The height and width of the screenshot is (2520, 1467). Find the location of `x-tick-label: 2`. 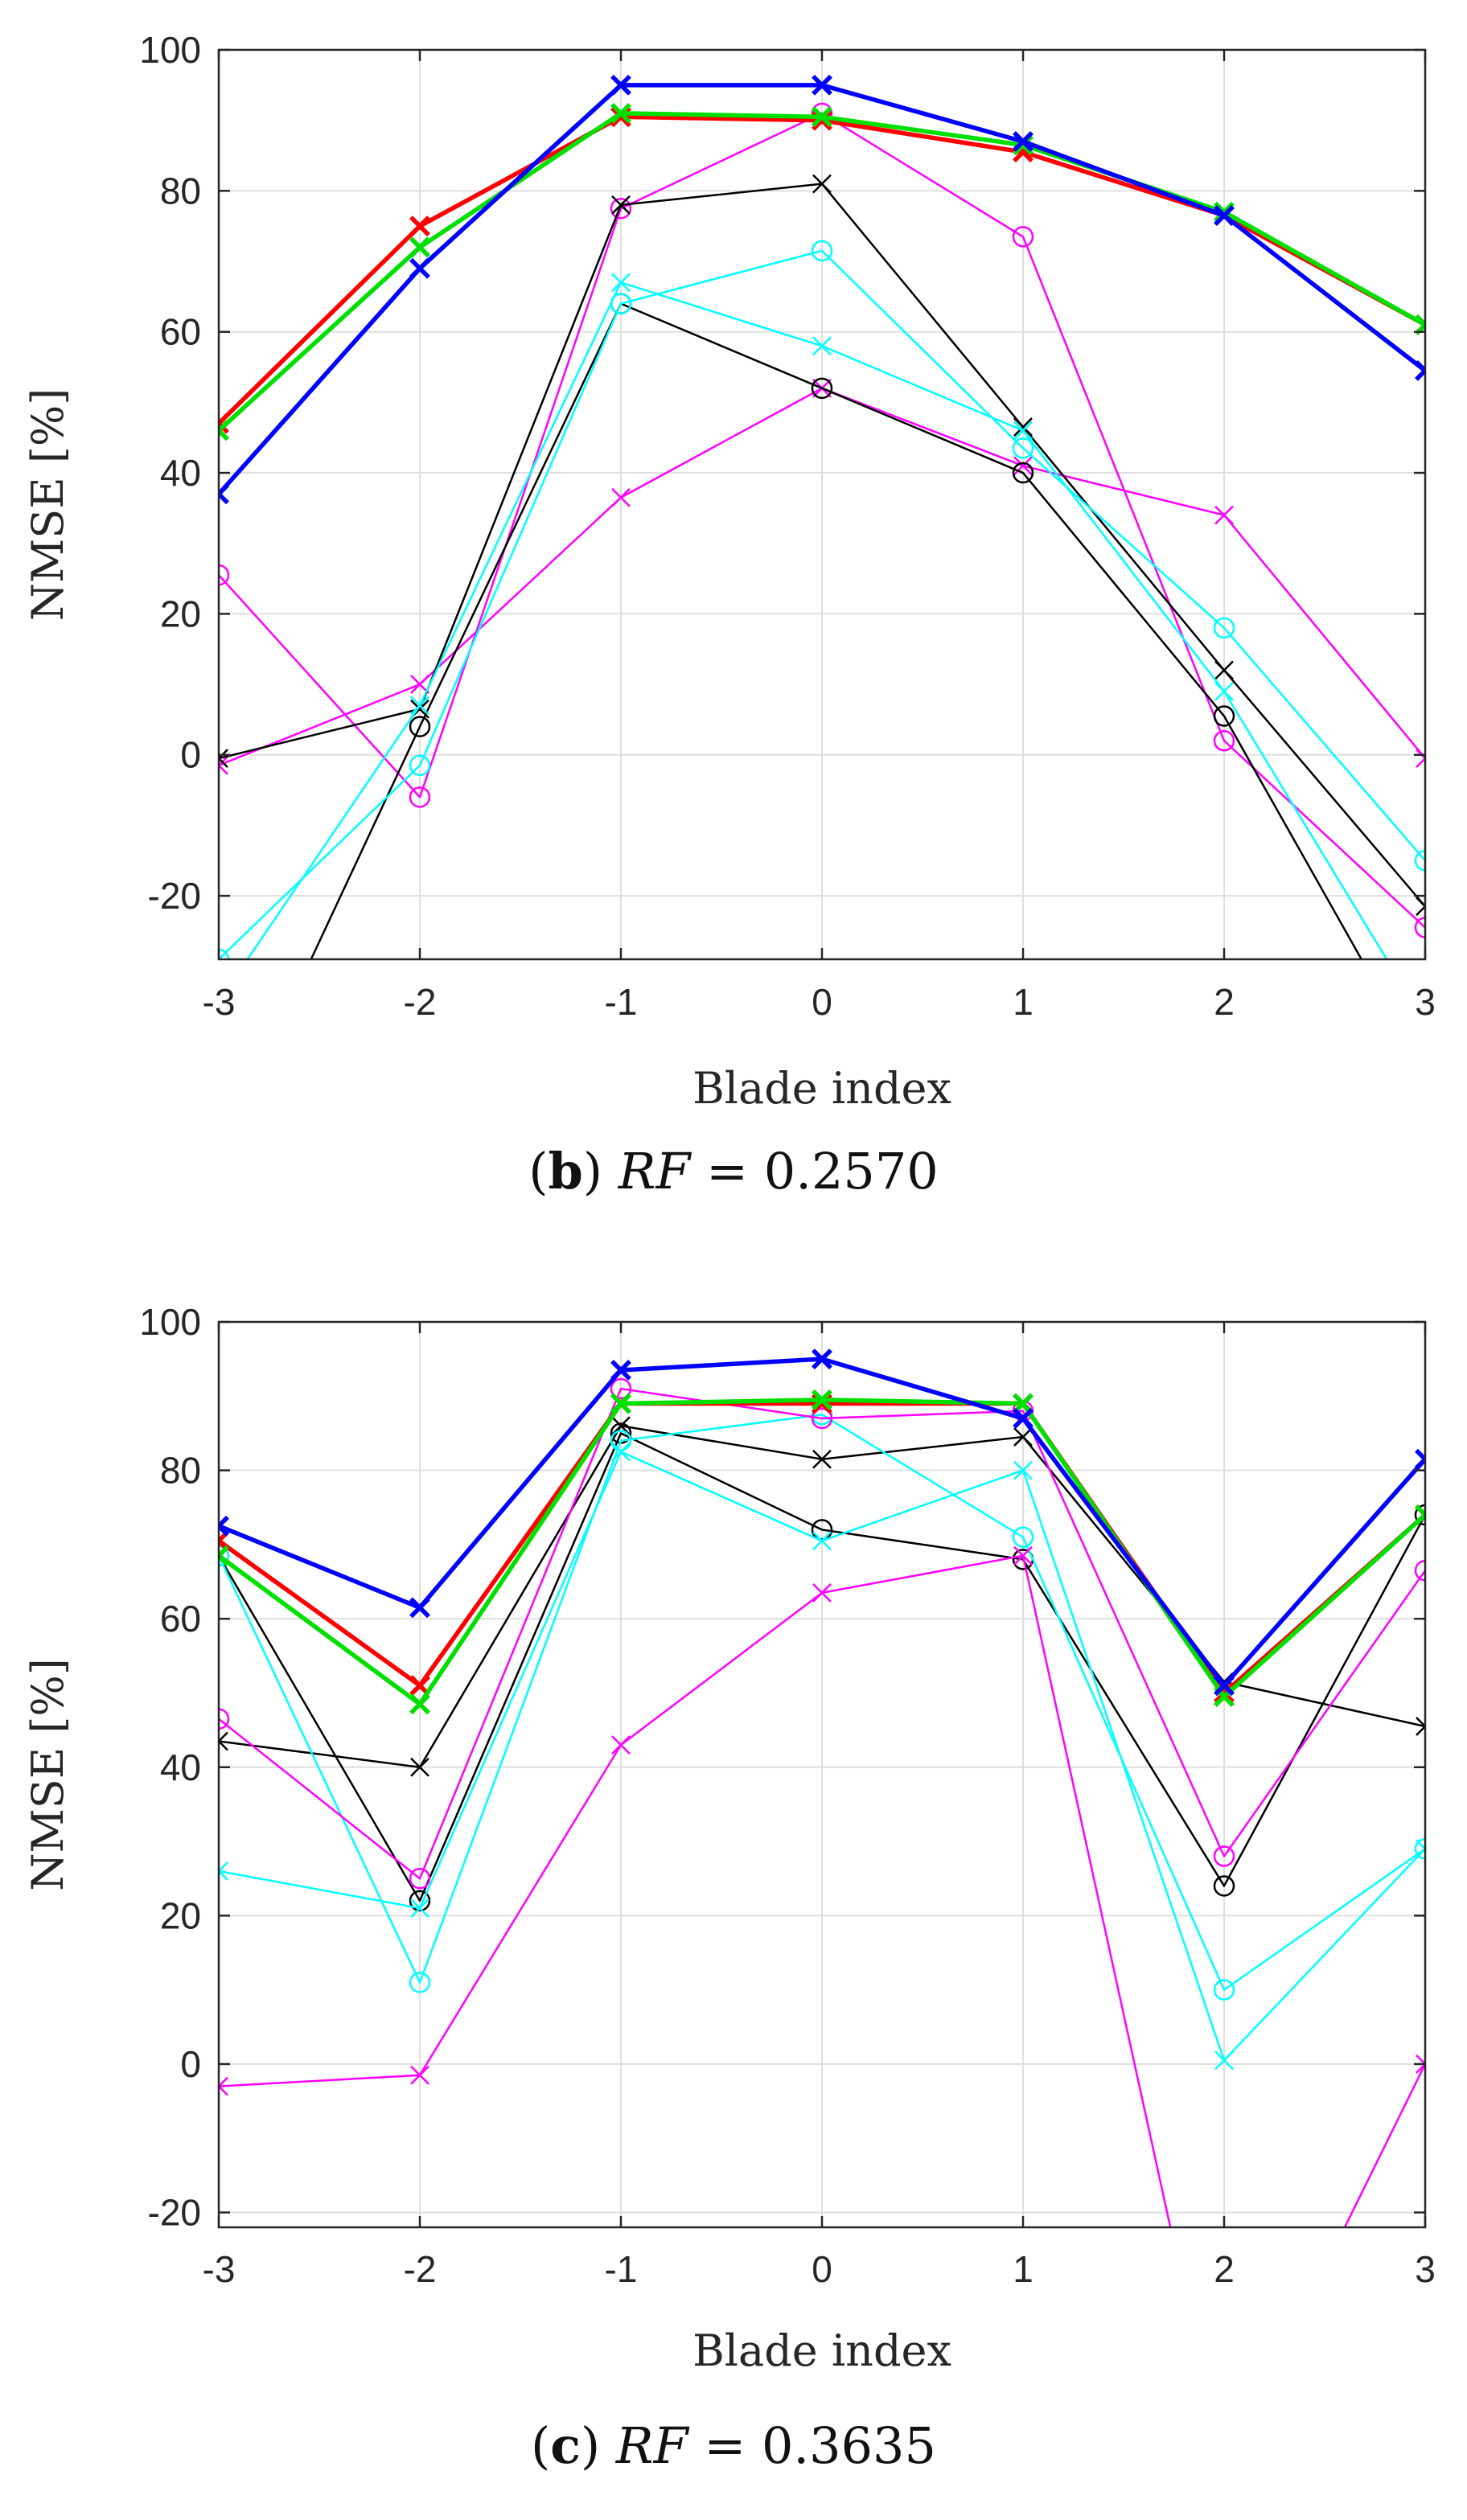

x-tick-label: 2 is located at coordinates (1224, 1002).